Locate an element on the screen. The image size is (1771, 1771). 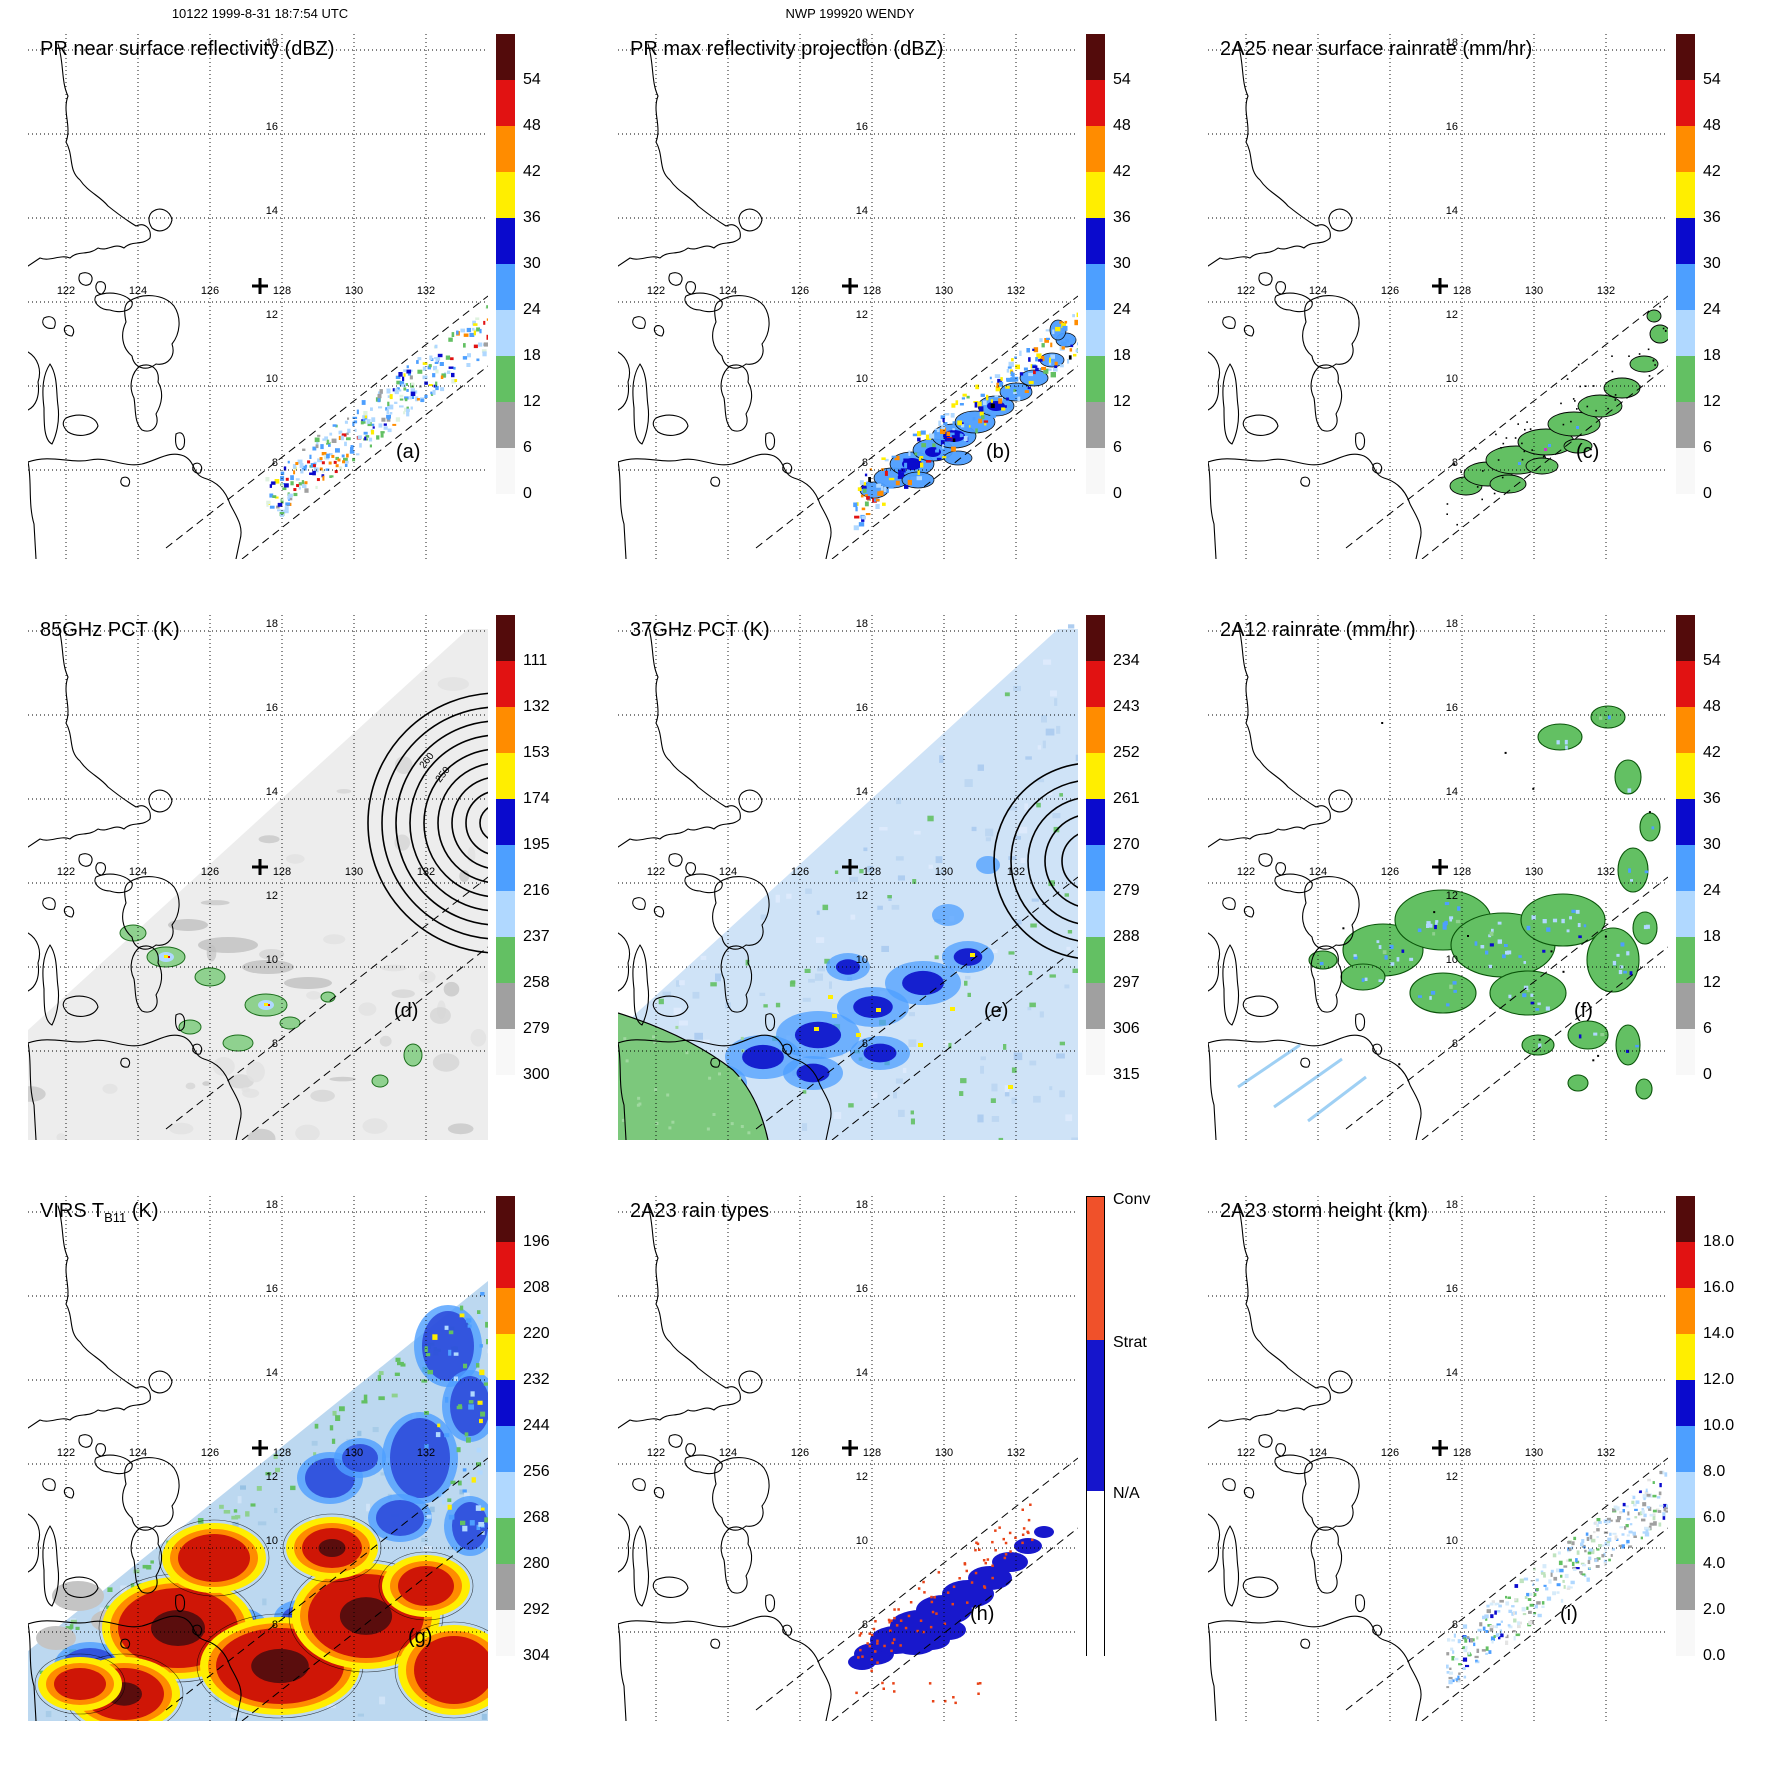
lon-label: 122 is located at coordinates (66, 1453).